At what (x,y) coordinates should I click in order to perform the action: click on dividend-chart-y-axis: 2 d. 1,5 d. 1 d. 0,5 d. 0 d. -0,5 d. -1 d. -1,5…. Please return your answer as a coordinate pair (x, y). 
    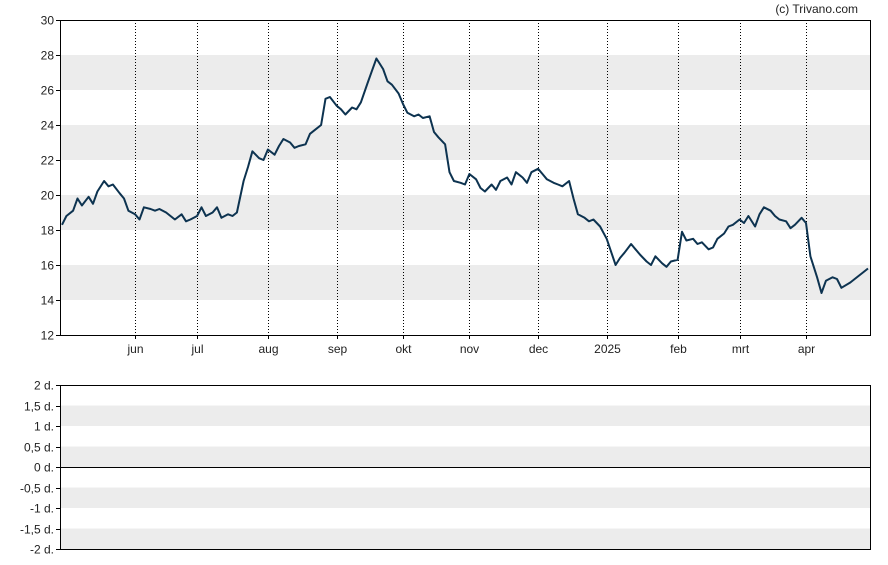
    Looking at the image, I should click on (40, 468).